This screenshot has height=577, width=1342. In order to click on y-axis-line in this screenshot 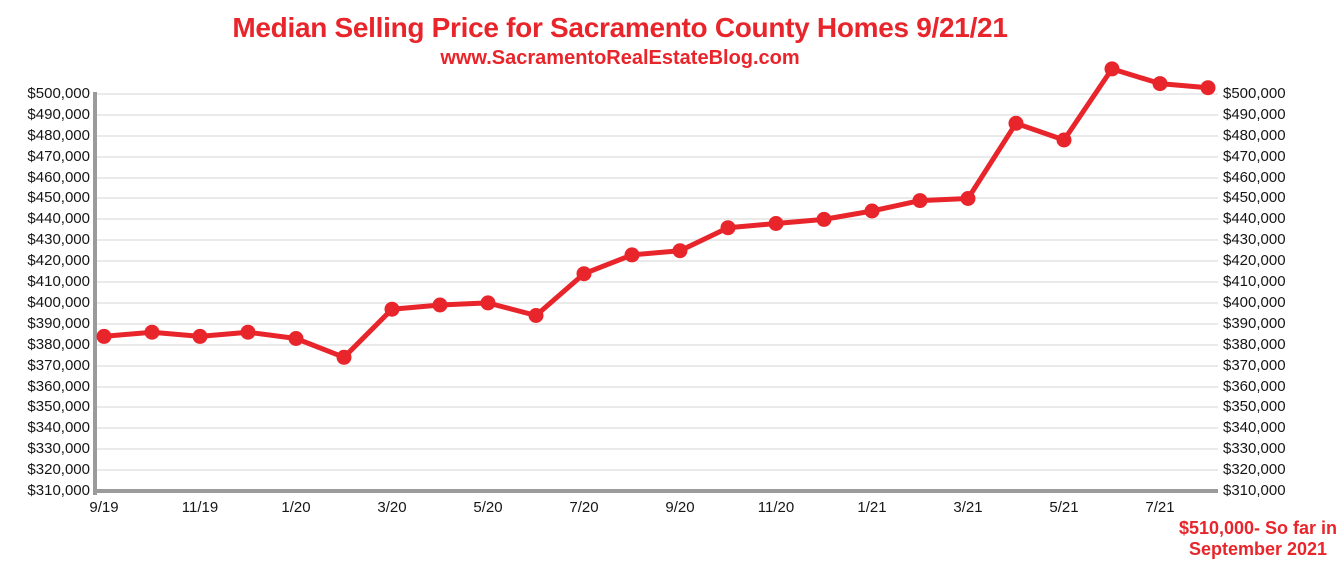, I will do `click(95, 293)`.